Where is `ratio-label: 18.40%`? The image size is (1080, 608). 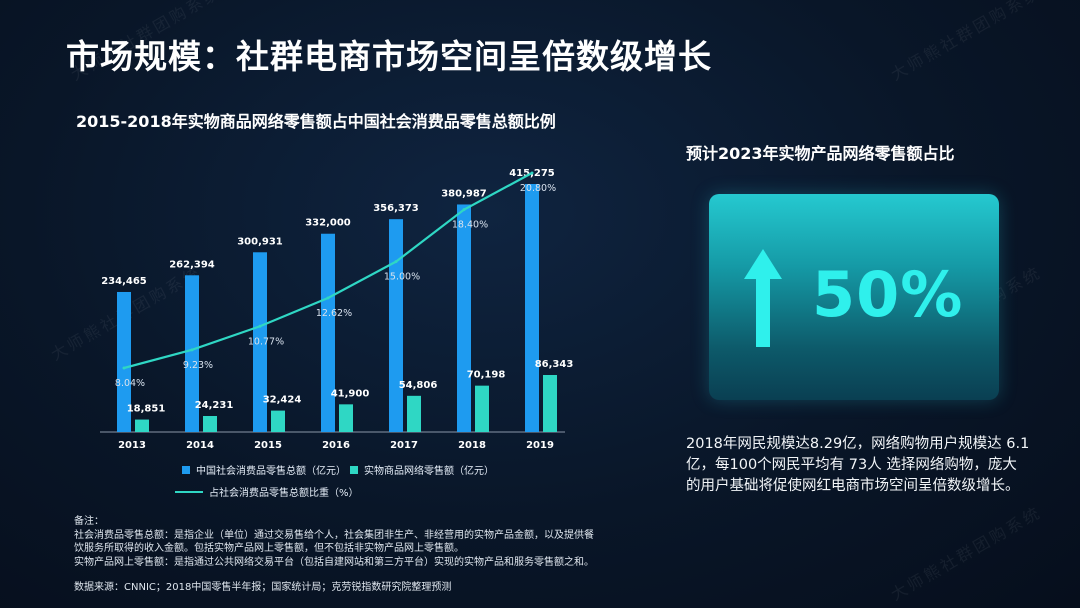
ratio-label: 18.40% is located at coordinates (470, 225).